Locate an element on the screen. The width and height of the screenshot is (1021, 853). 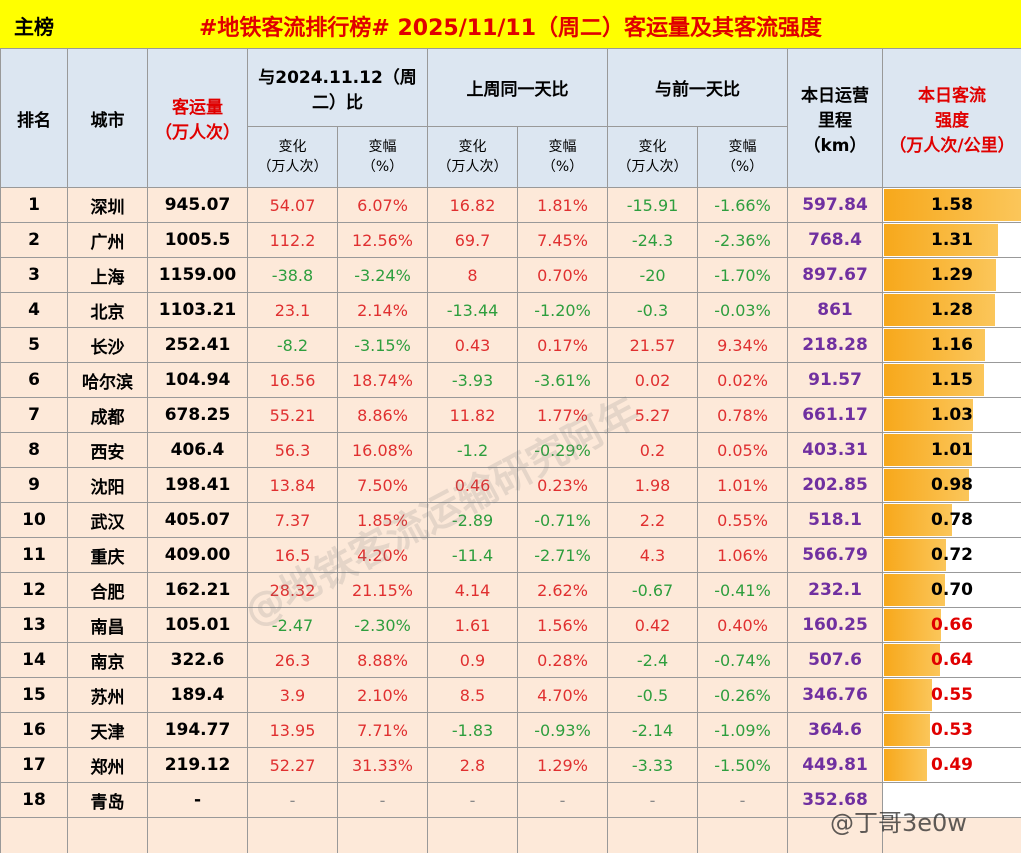
cell: 4.3 is located at coordinates (653, 555).